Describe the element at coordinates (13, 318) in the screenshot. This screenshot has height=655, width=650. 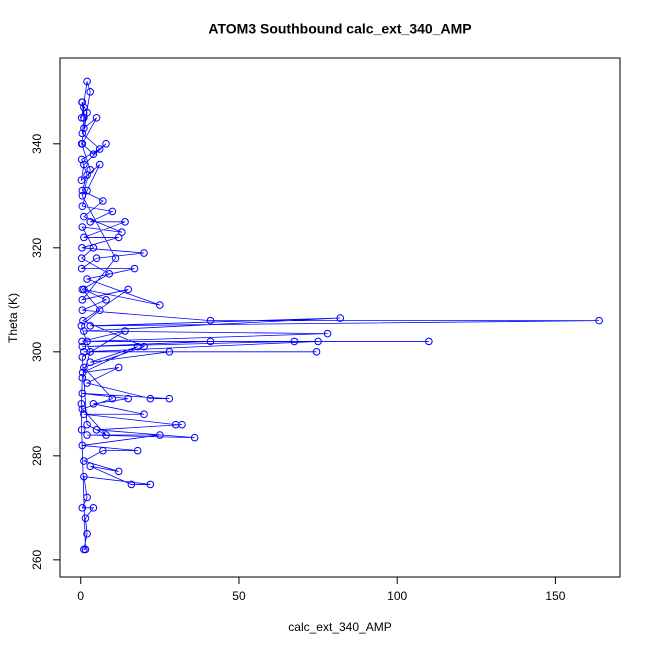
I see `y-axis-label: Theta (K)` at that location.